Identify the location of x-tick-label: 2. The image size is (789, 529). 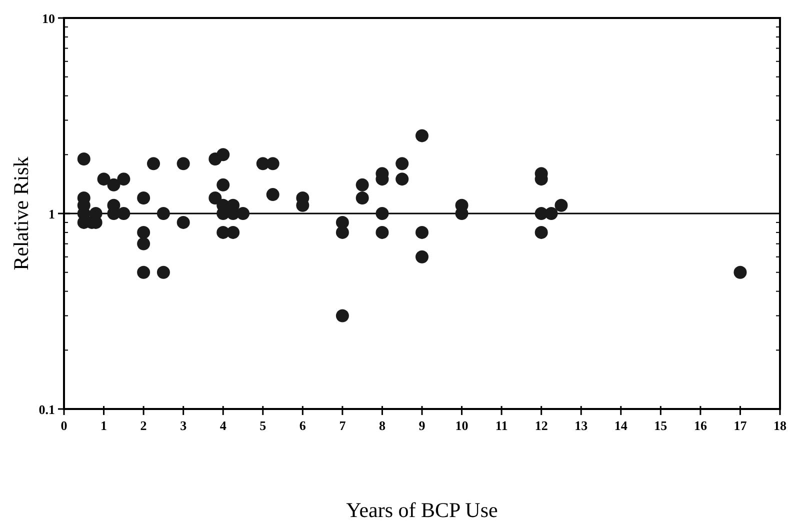
(143, 425).